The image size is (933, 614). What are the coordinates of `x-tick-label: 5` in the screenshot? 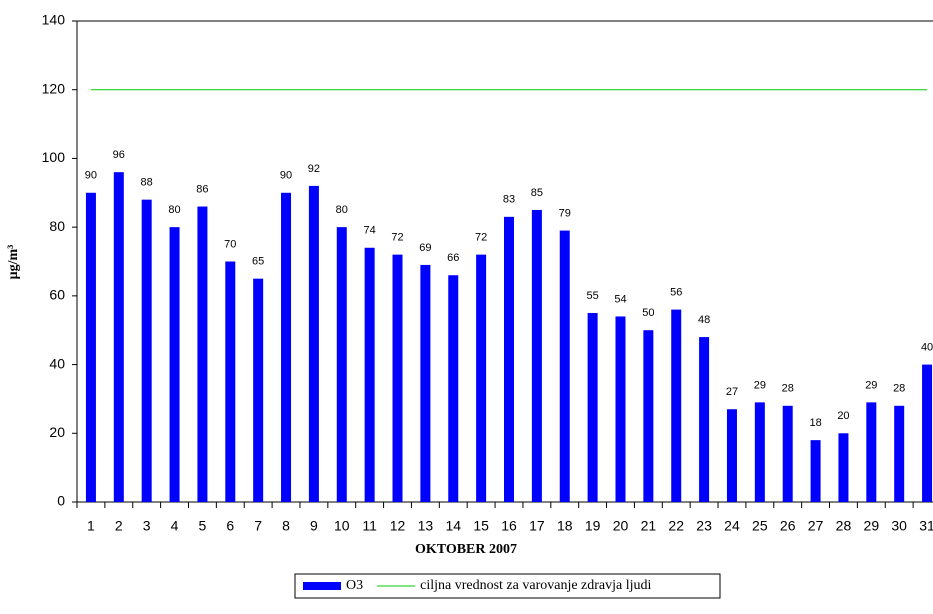 It's located at (203, 526).